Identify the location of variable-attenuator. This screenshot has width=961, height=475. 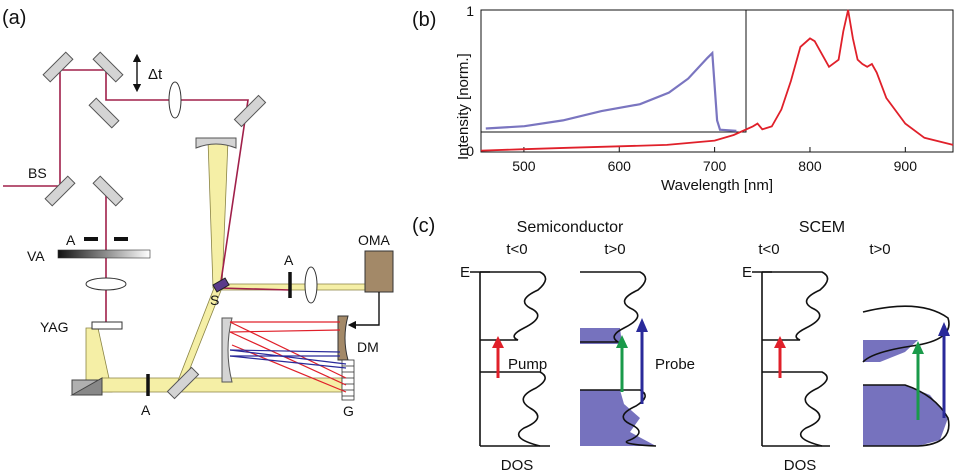
(104, 254).